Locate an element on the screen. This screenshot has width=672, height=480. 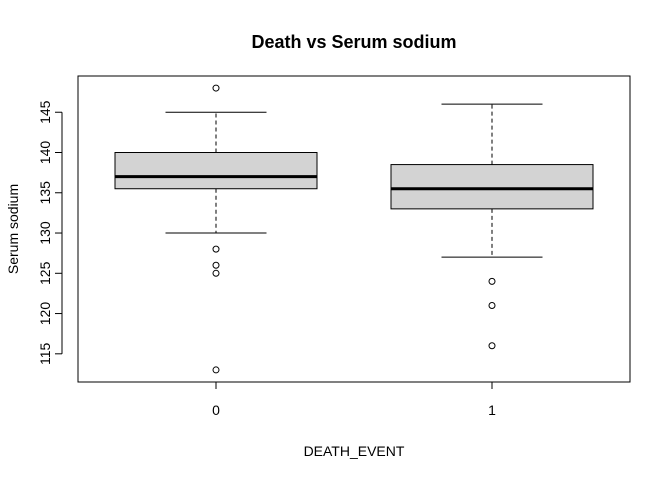
y-tick-label-140: 140 is located at coordinates (45, 153).